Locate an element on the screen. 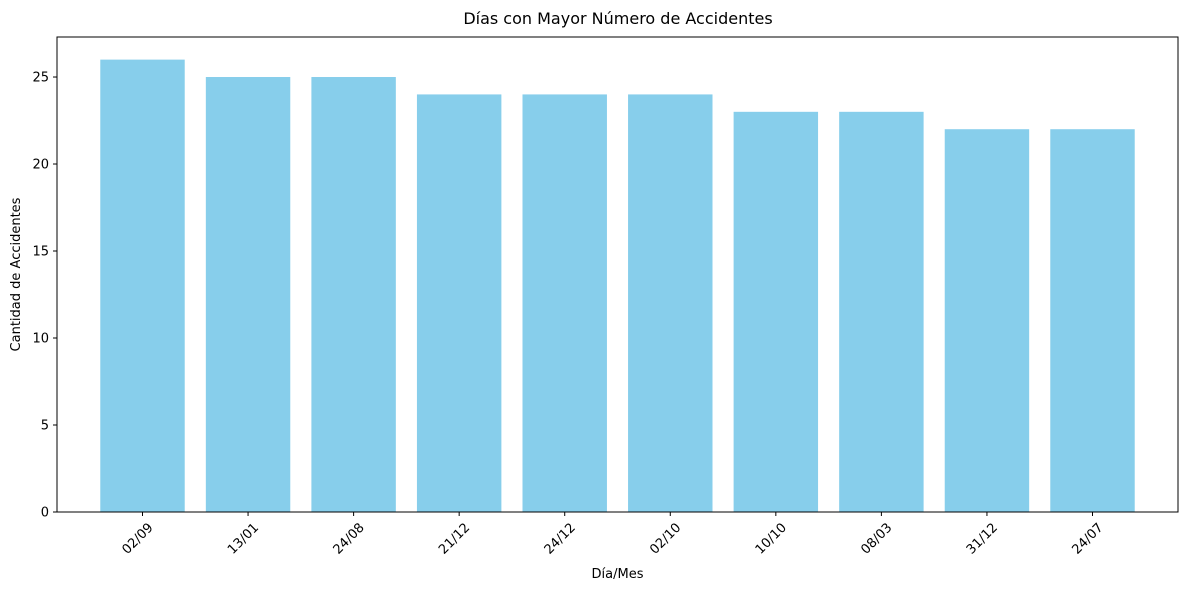 Image resolution: width=1189 pixels, height=589 pixels. x-tick-label: 08/03 is located at coordinates (876, 538).